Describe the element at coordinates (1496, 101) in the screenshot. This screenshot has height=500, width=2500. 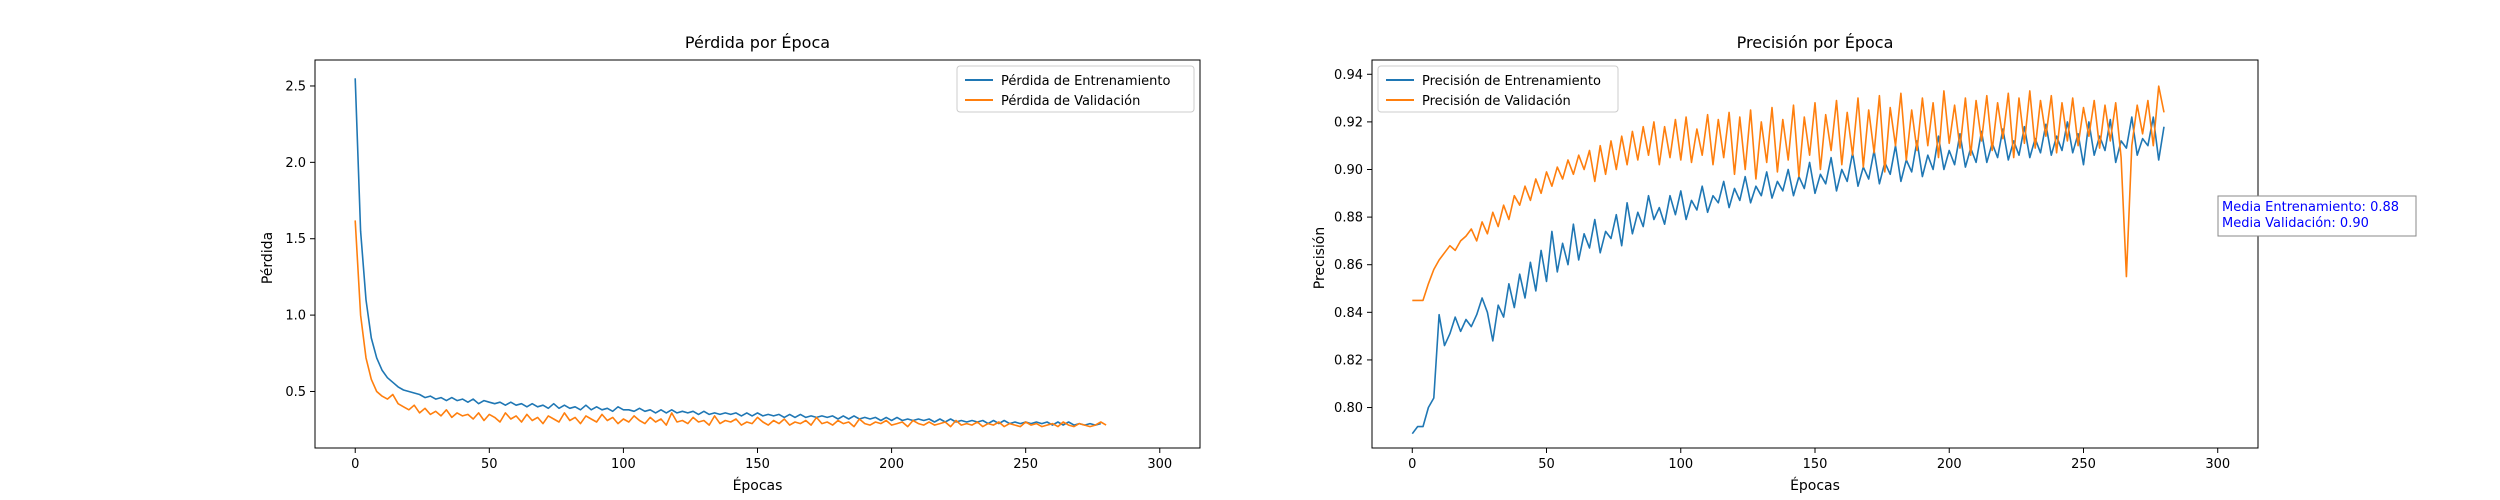
I see `legend-label: Precisión de Validación` at that location.